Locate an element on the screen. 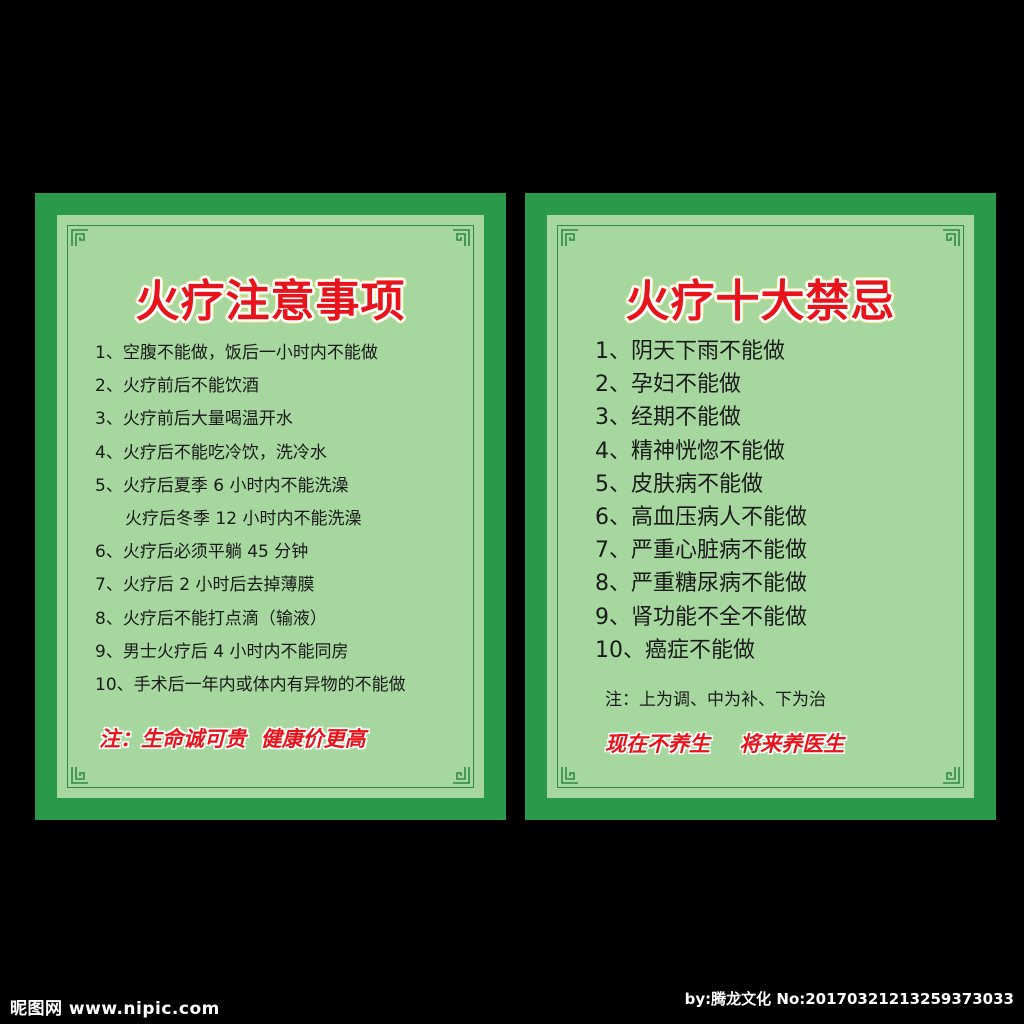 Image resolution: width=1024 pixels, height=1024 pixels. left-board-title: 火疗注意事项 is located at coordinates (270, 301).